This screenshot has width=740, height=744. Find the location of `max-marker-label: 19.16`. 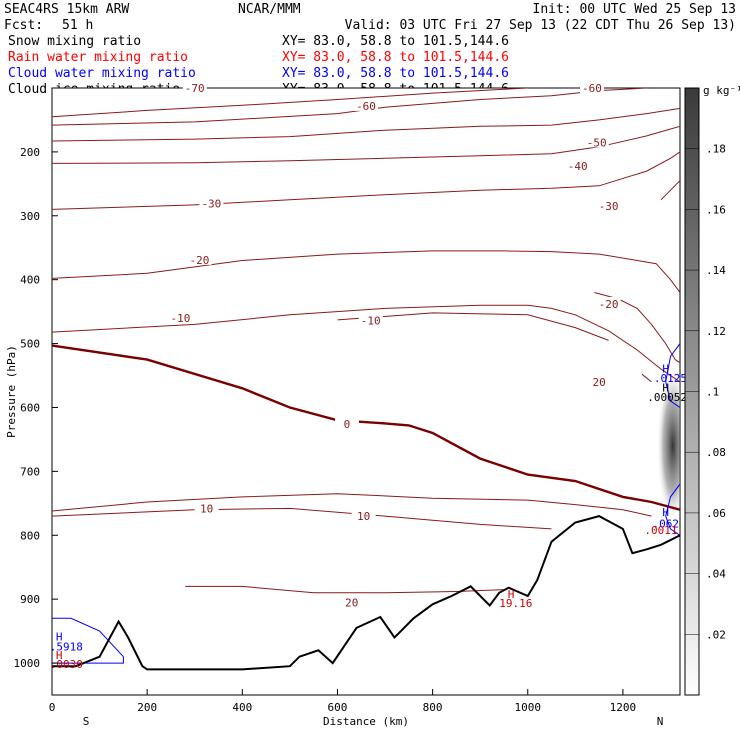

max-marker-label: 19.16 is located at coordinates (515, 603).